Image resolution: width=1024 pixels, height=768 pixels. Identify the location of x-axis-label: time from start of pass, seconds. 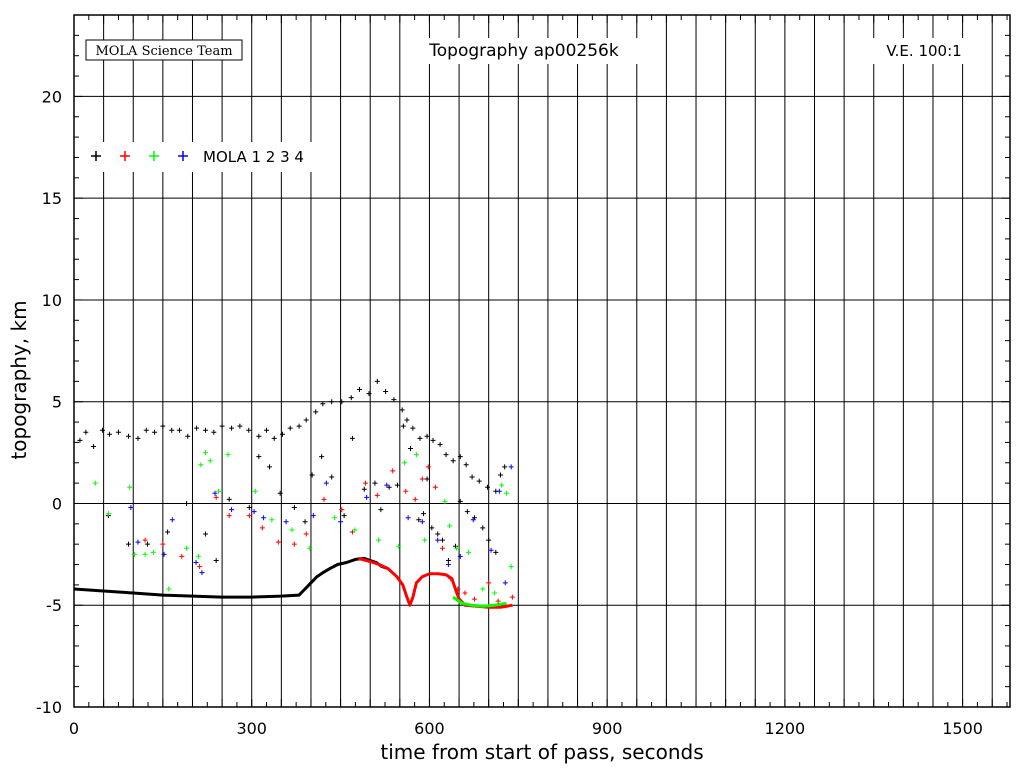
(541, 752).